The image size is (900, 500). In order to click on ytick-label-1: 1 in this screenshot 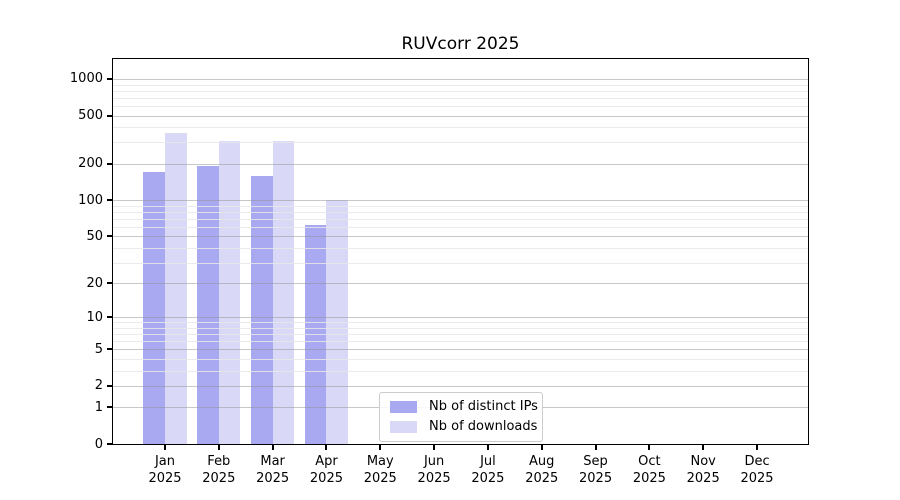, I will do `click(98, 407)`.